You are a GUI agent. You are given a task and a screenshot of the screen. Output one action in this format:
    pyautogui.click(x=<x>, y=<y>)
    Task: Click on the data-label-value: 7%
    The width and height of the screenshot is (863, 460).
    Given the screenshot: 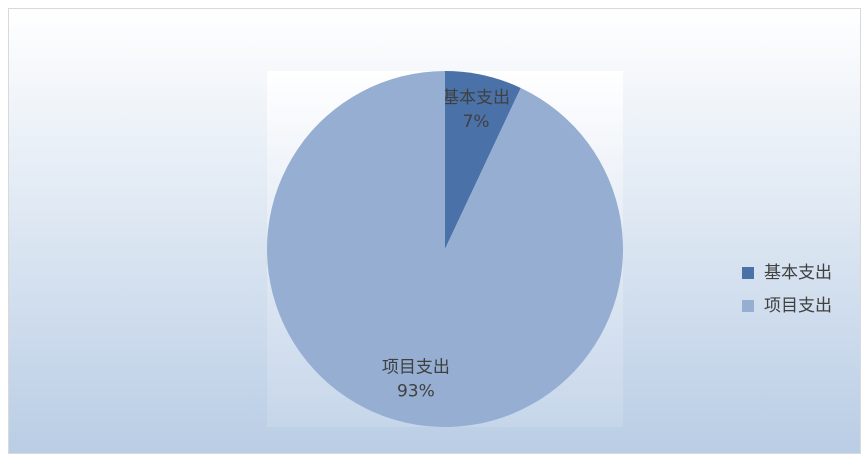 What is the action you would take?
    pyautogui.click(x=476, y=122)
    